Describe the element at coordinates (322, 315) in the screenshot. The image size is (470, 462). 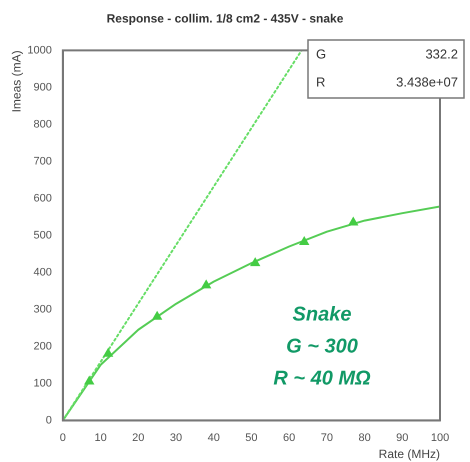
I see `annotation: Snake` at that location.